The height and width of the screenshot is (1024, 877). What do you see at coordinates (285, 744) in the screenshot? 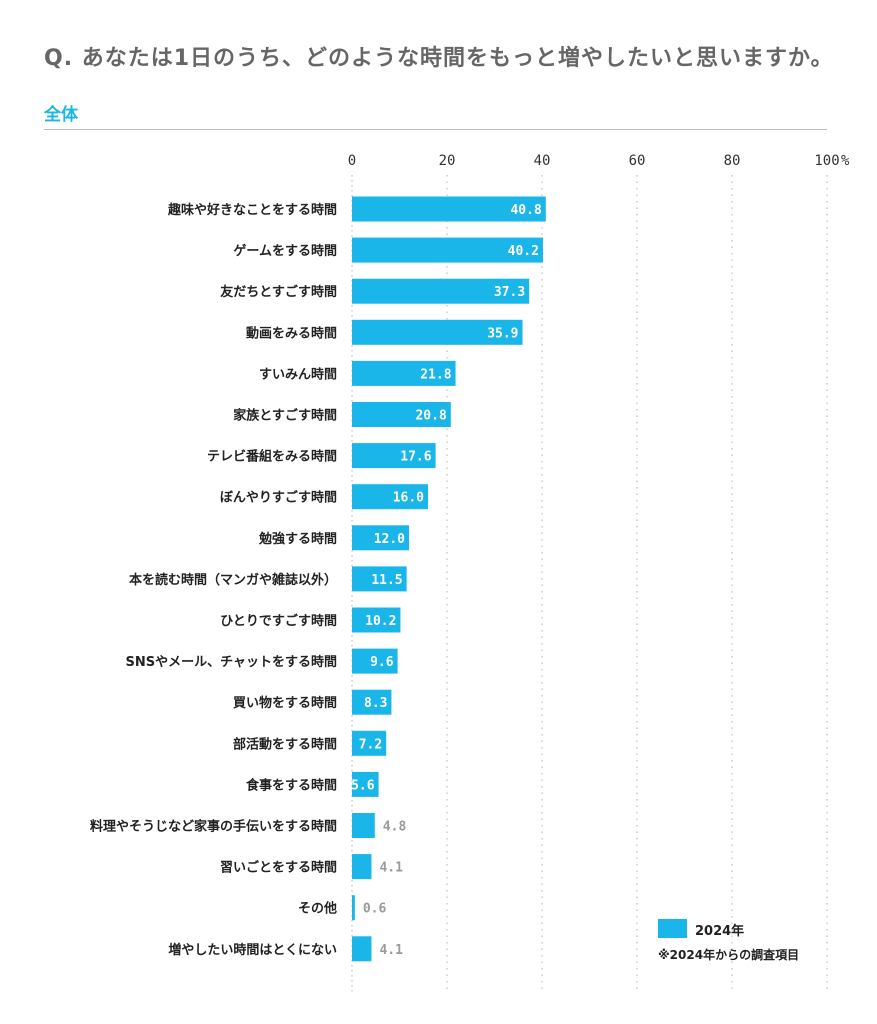
I see `category-label: 部活動をする時間` at bounding box center [285, 744].